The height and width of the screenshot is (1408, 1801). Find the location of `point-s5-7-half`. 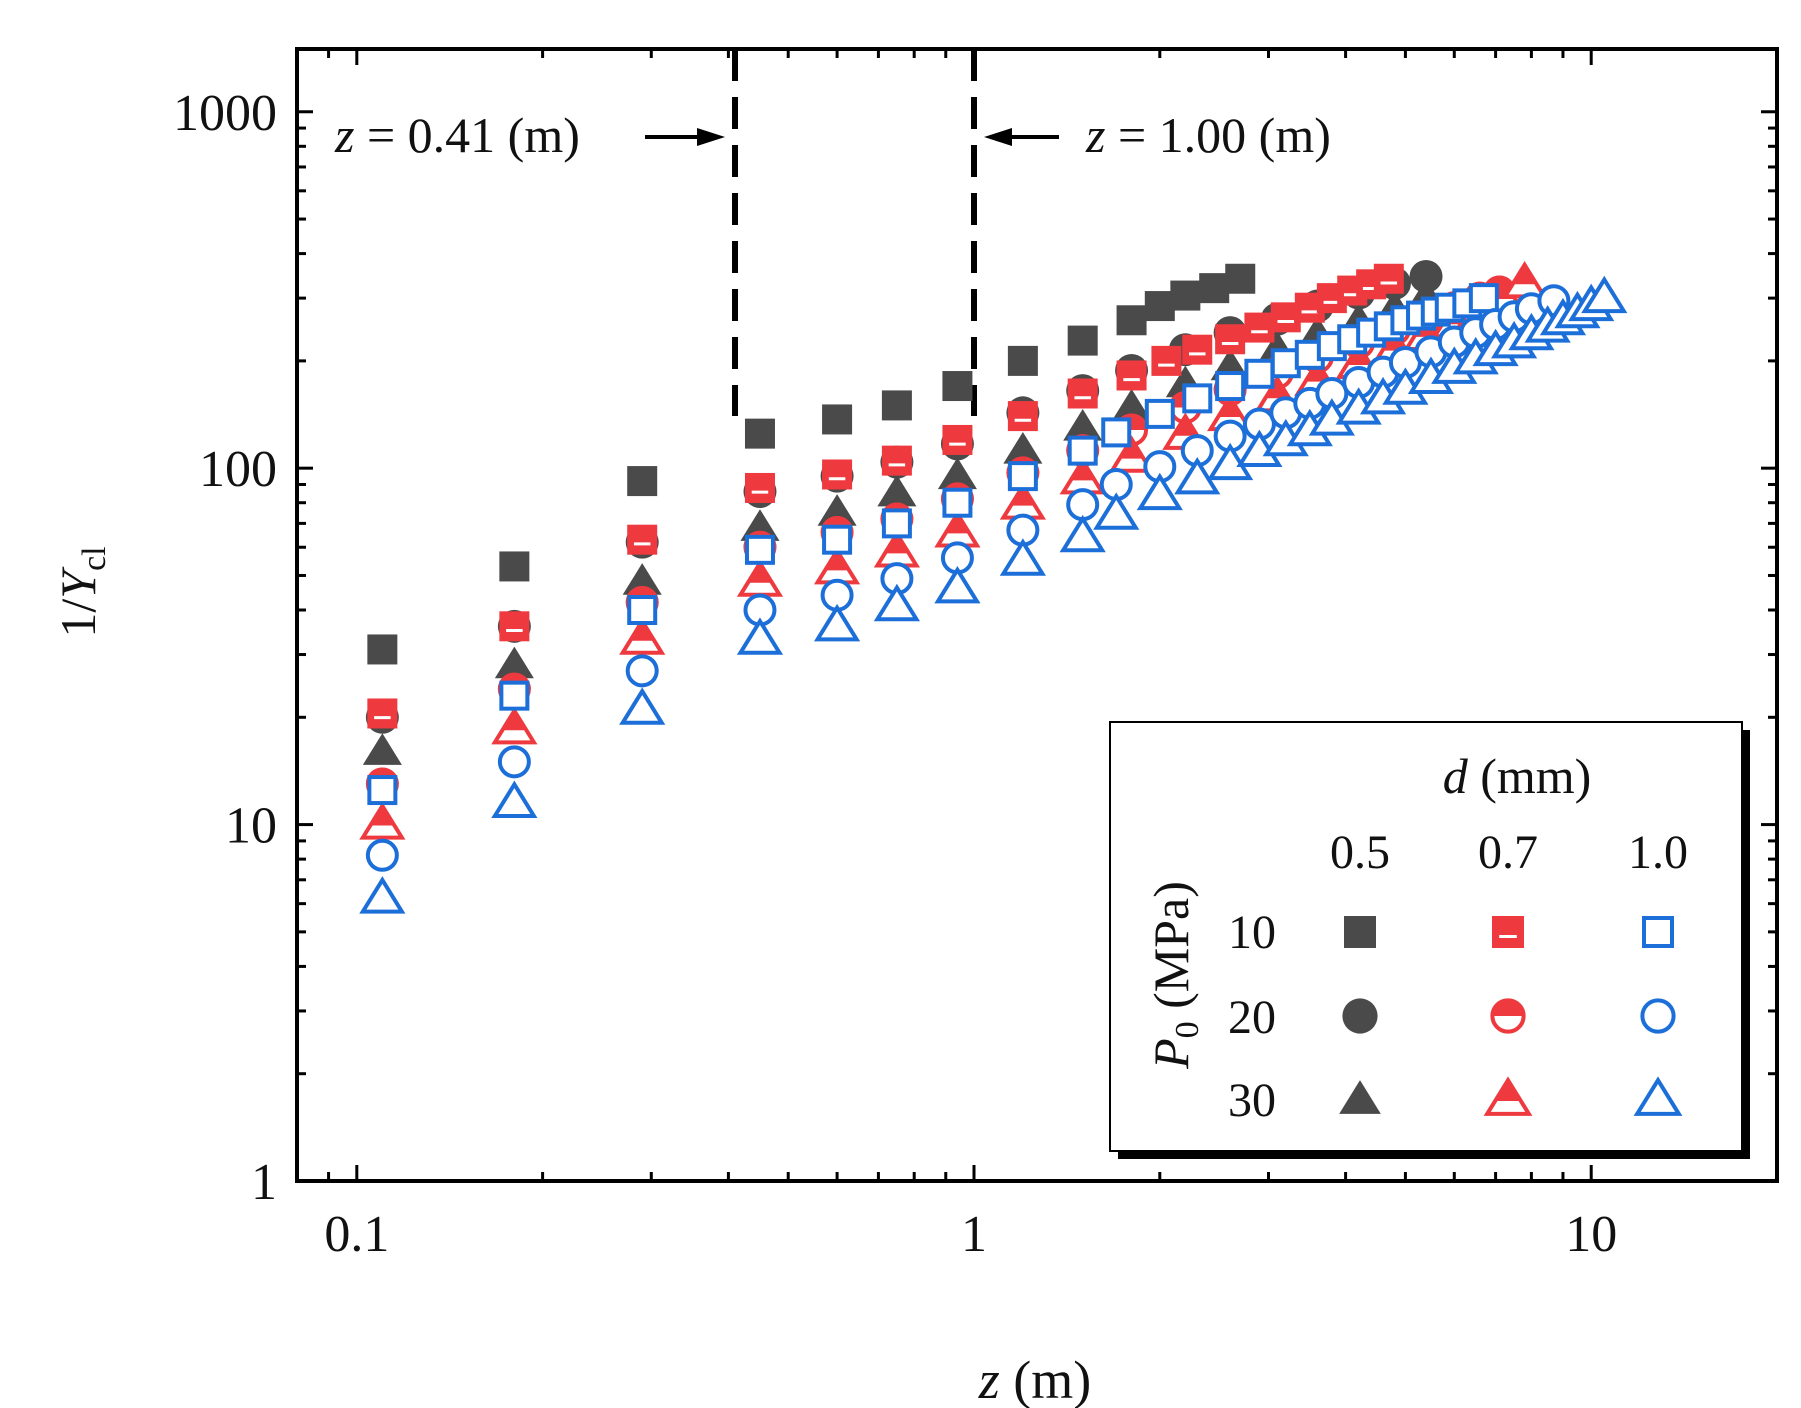

point-s5-7-half is located at coordinates (1022, 496).